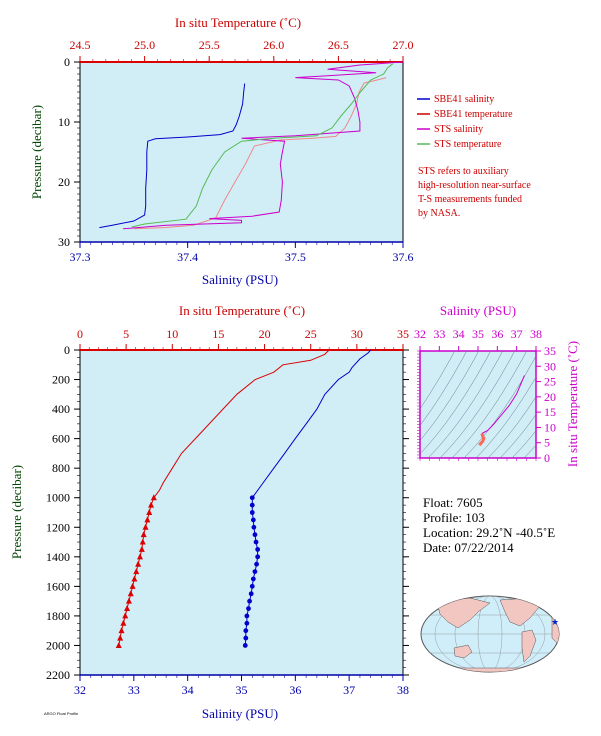  Describe the element at coordinates (265, 334) in the screenshot. I see `bottom-temp-tick-label: 20` at that location.